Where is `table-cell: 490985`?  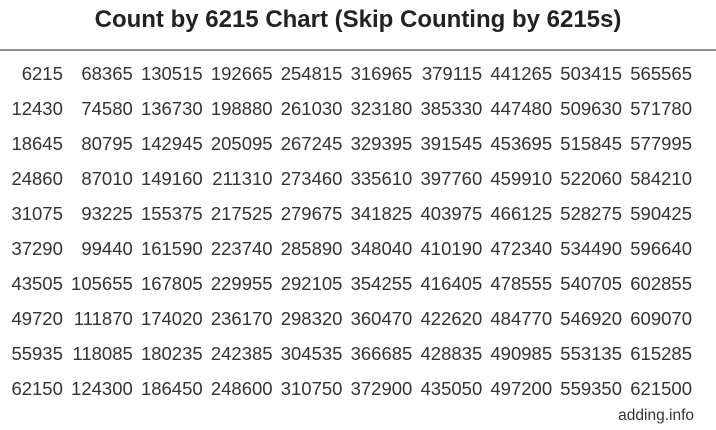
table-cell: 490985 is located at coordinates (521, 353).